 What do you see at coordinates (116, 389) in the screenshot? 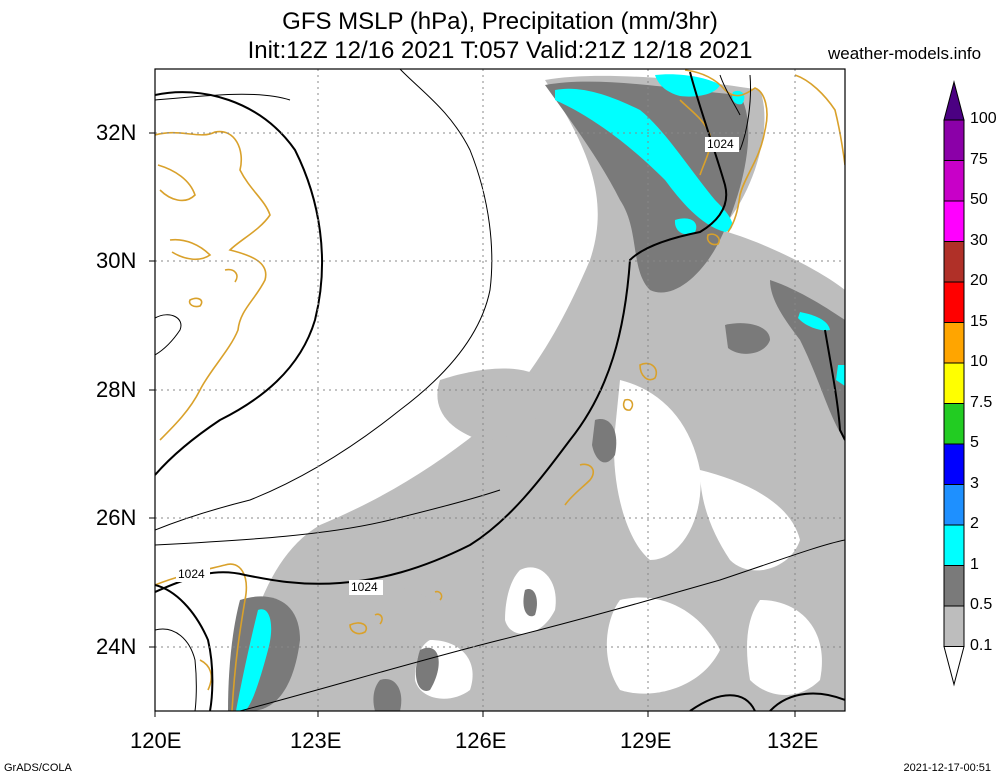
I see `lat-label: 28N` at bounding box center [116, 389].